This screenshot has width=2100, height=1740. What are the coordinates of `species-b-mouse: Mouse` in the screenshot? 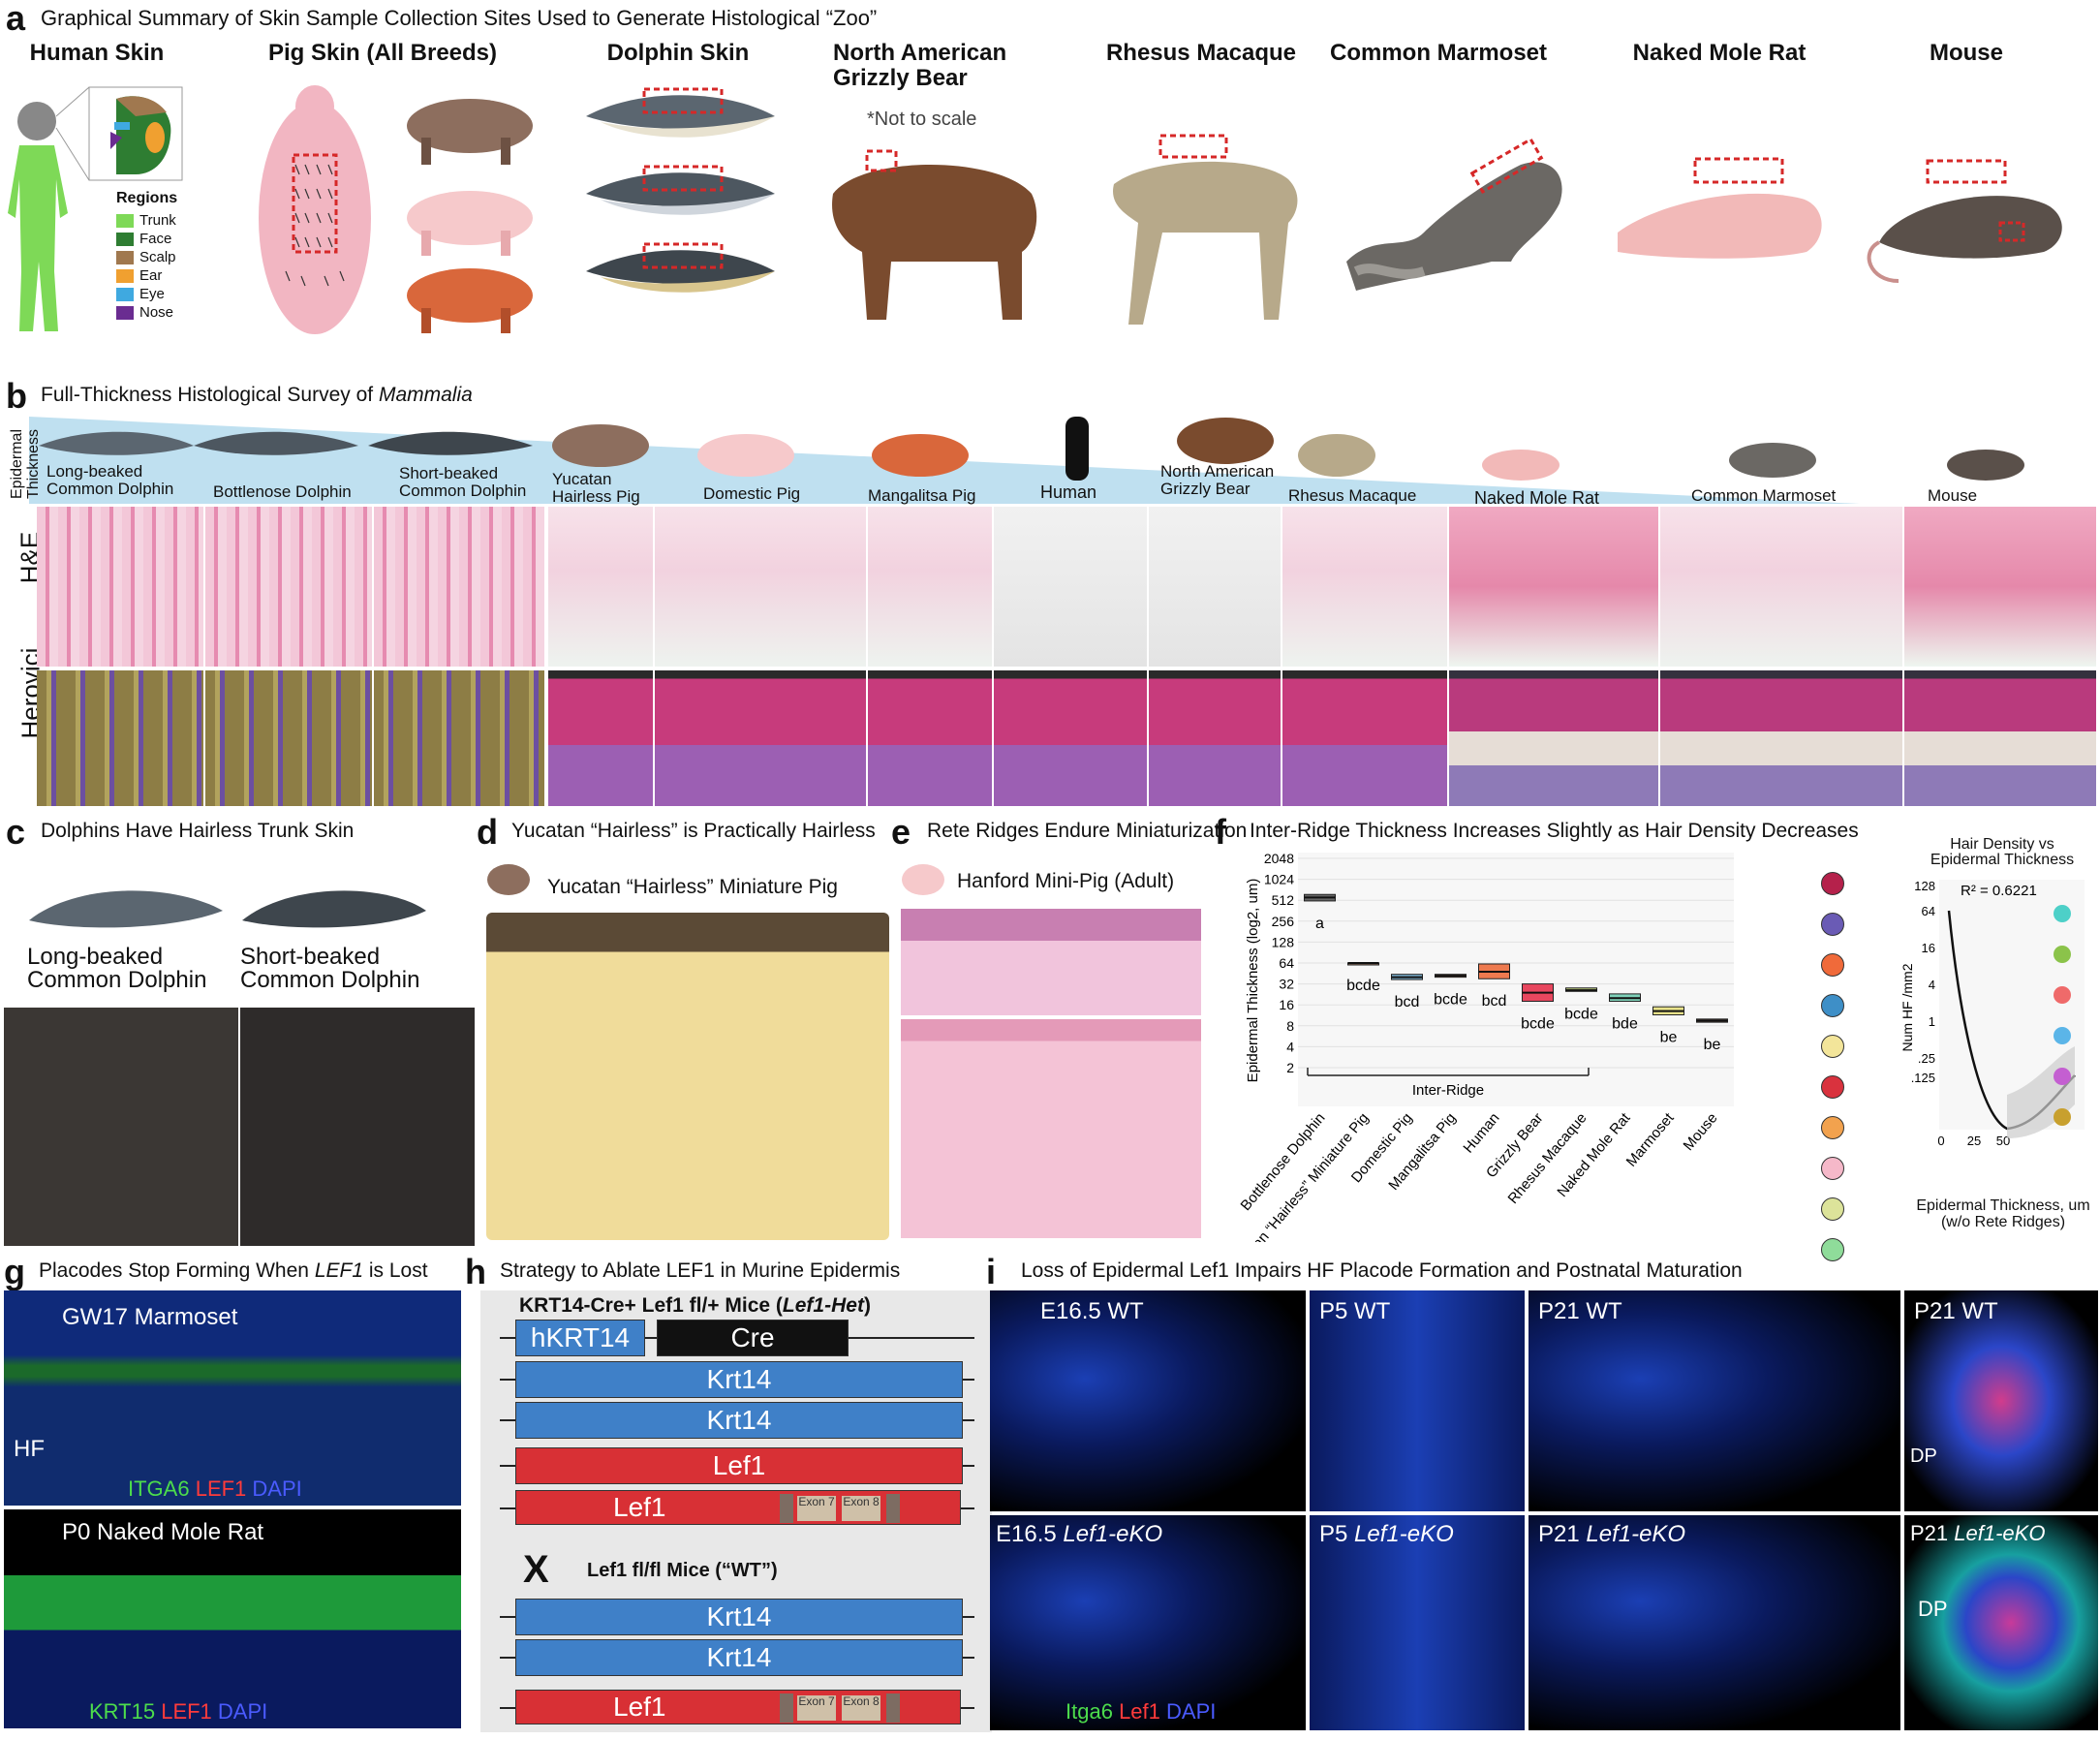 It's located at (1953, 495).